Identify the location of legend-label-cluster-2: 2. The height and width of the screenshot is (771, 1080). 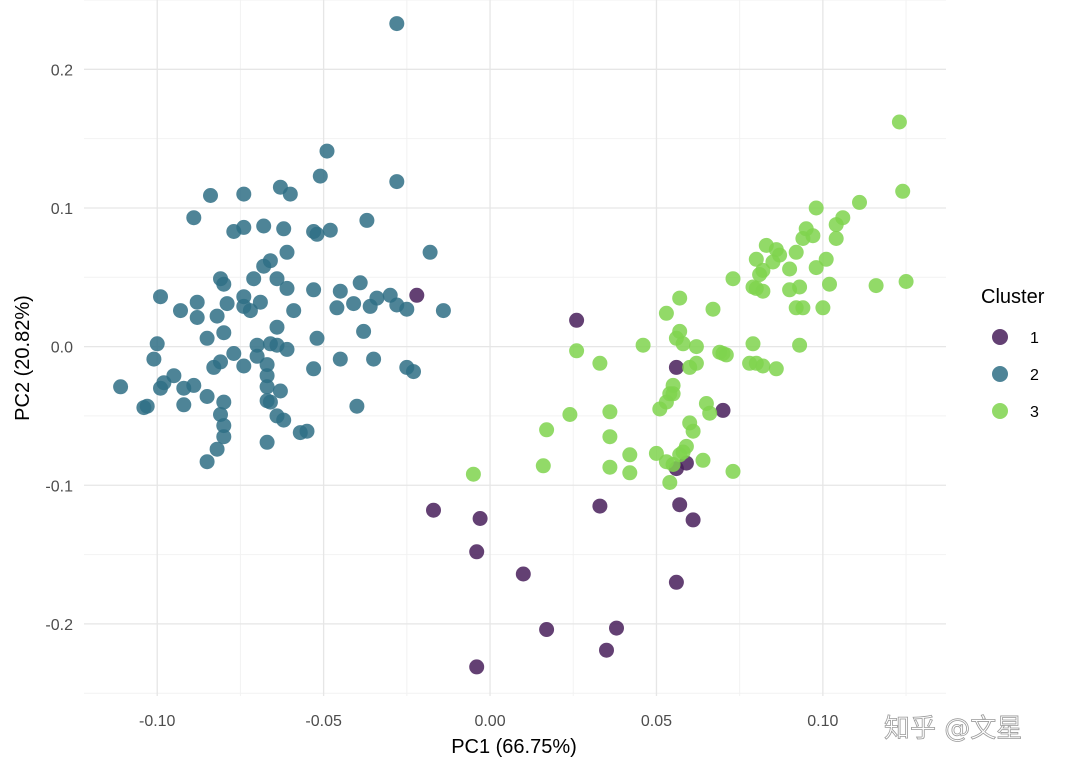
(1034, 375).